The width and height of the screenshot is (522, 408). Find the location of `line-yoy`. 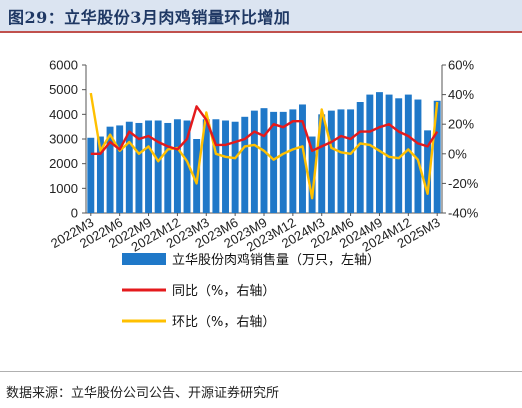

line-yoy is located at coordinates (264, 130).